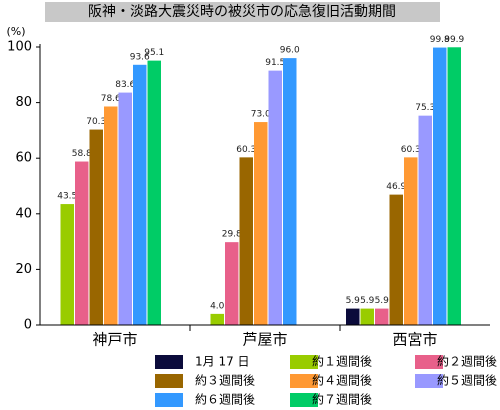  I want to click on legend-label: 約６週間後, so click(225, 399).